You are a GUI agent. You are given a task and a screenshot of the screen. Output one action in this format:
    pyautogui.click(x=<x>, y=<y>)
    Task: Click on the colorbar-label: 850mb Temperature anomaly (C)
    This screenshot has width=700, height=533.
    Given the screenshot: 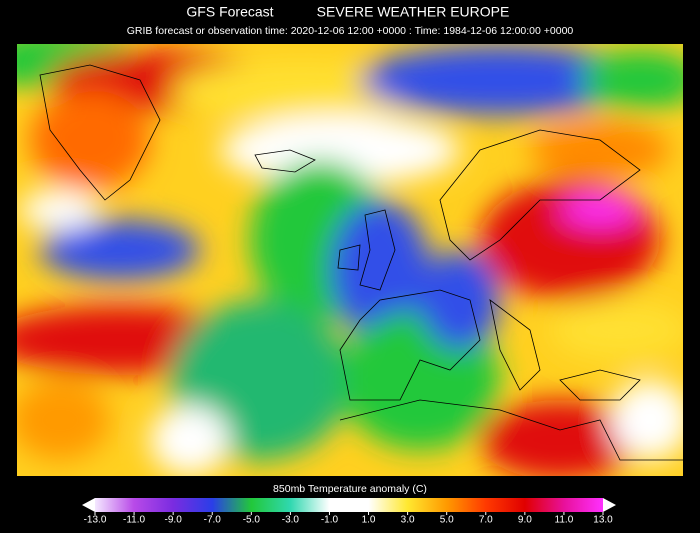 What is the action you would take?
    pyautogui.click(x=350, y=489)
    